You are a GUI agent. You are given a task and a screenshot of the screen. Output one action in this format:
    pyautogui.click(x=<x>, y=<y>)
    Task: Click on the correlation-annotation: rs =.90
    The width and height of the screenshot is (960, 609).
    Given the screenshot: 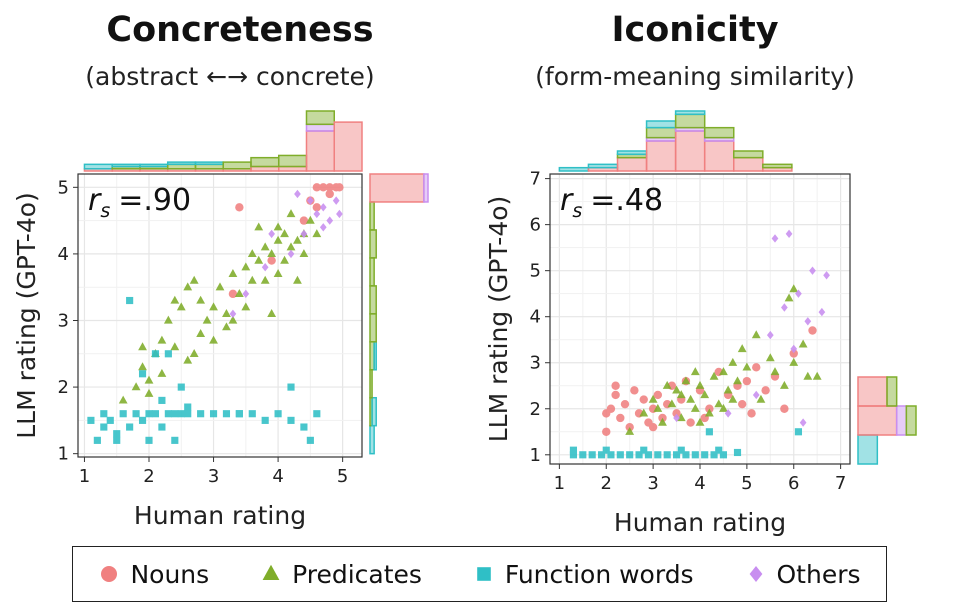 What is the action you would take?
    pyautogui.click(x=139, y=202)
    